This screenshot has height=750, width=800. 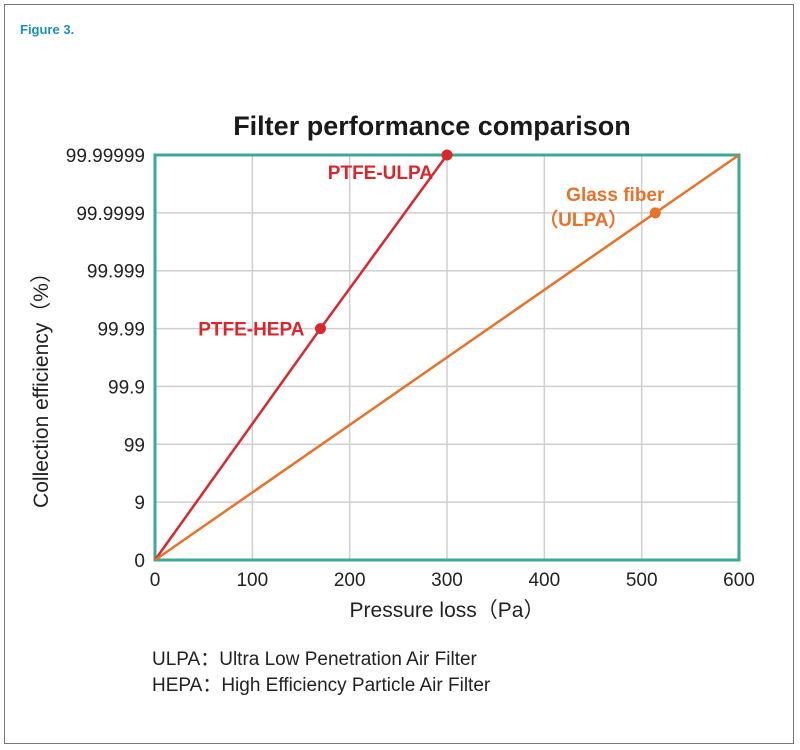 I want to click on label-glass-ulpa: （ULPA）, so click(x=583, y=219).